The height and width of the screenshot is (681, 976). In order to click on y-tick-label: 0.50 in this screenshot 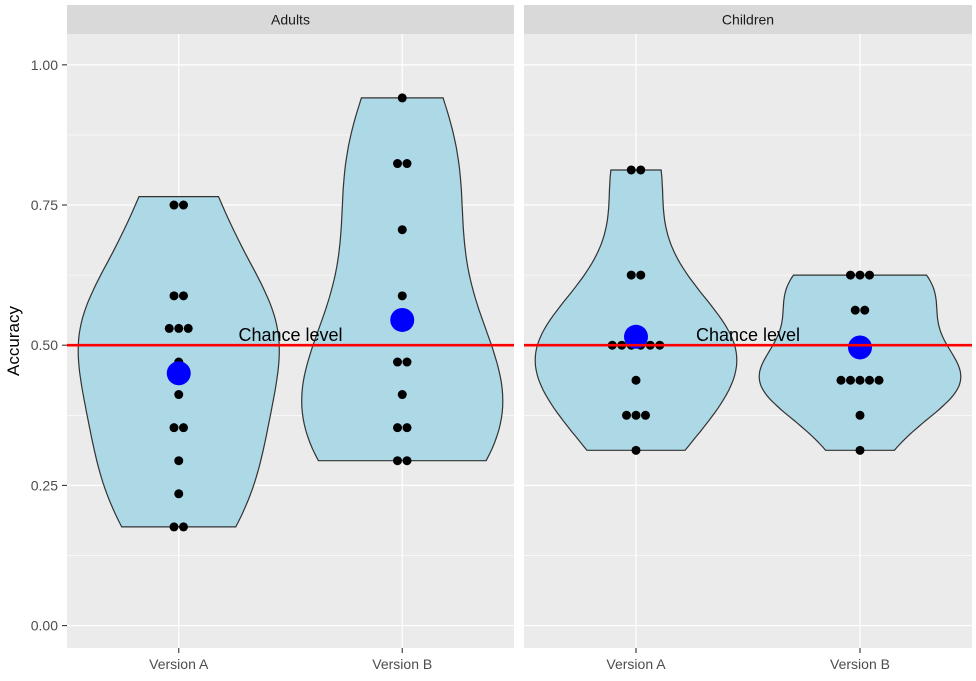, I will do `click(44, 345)`.